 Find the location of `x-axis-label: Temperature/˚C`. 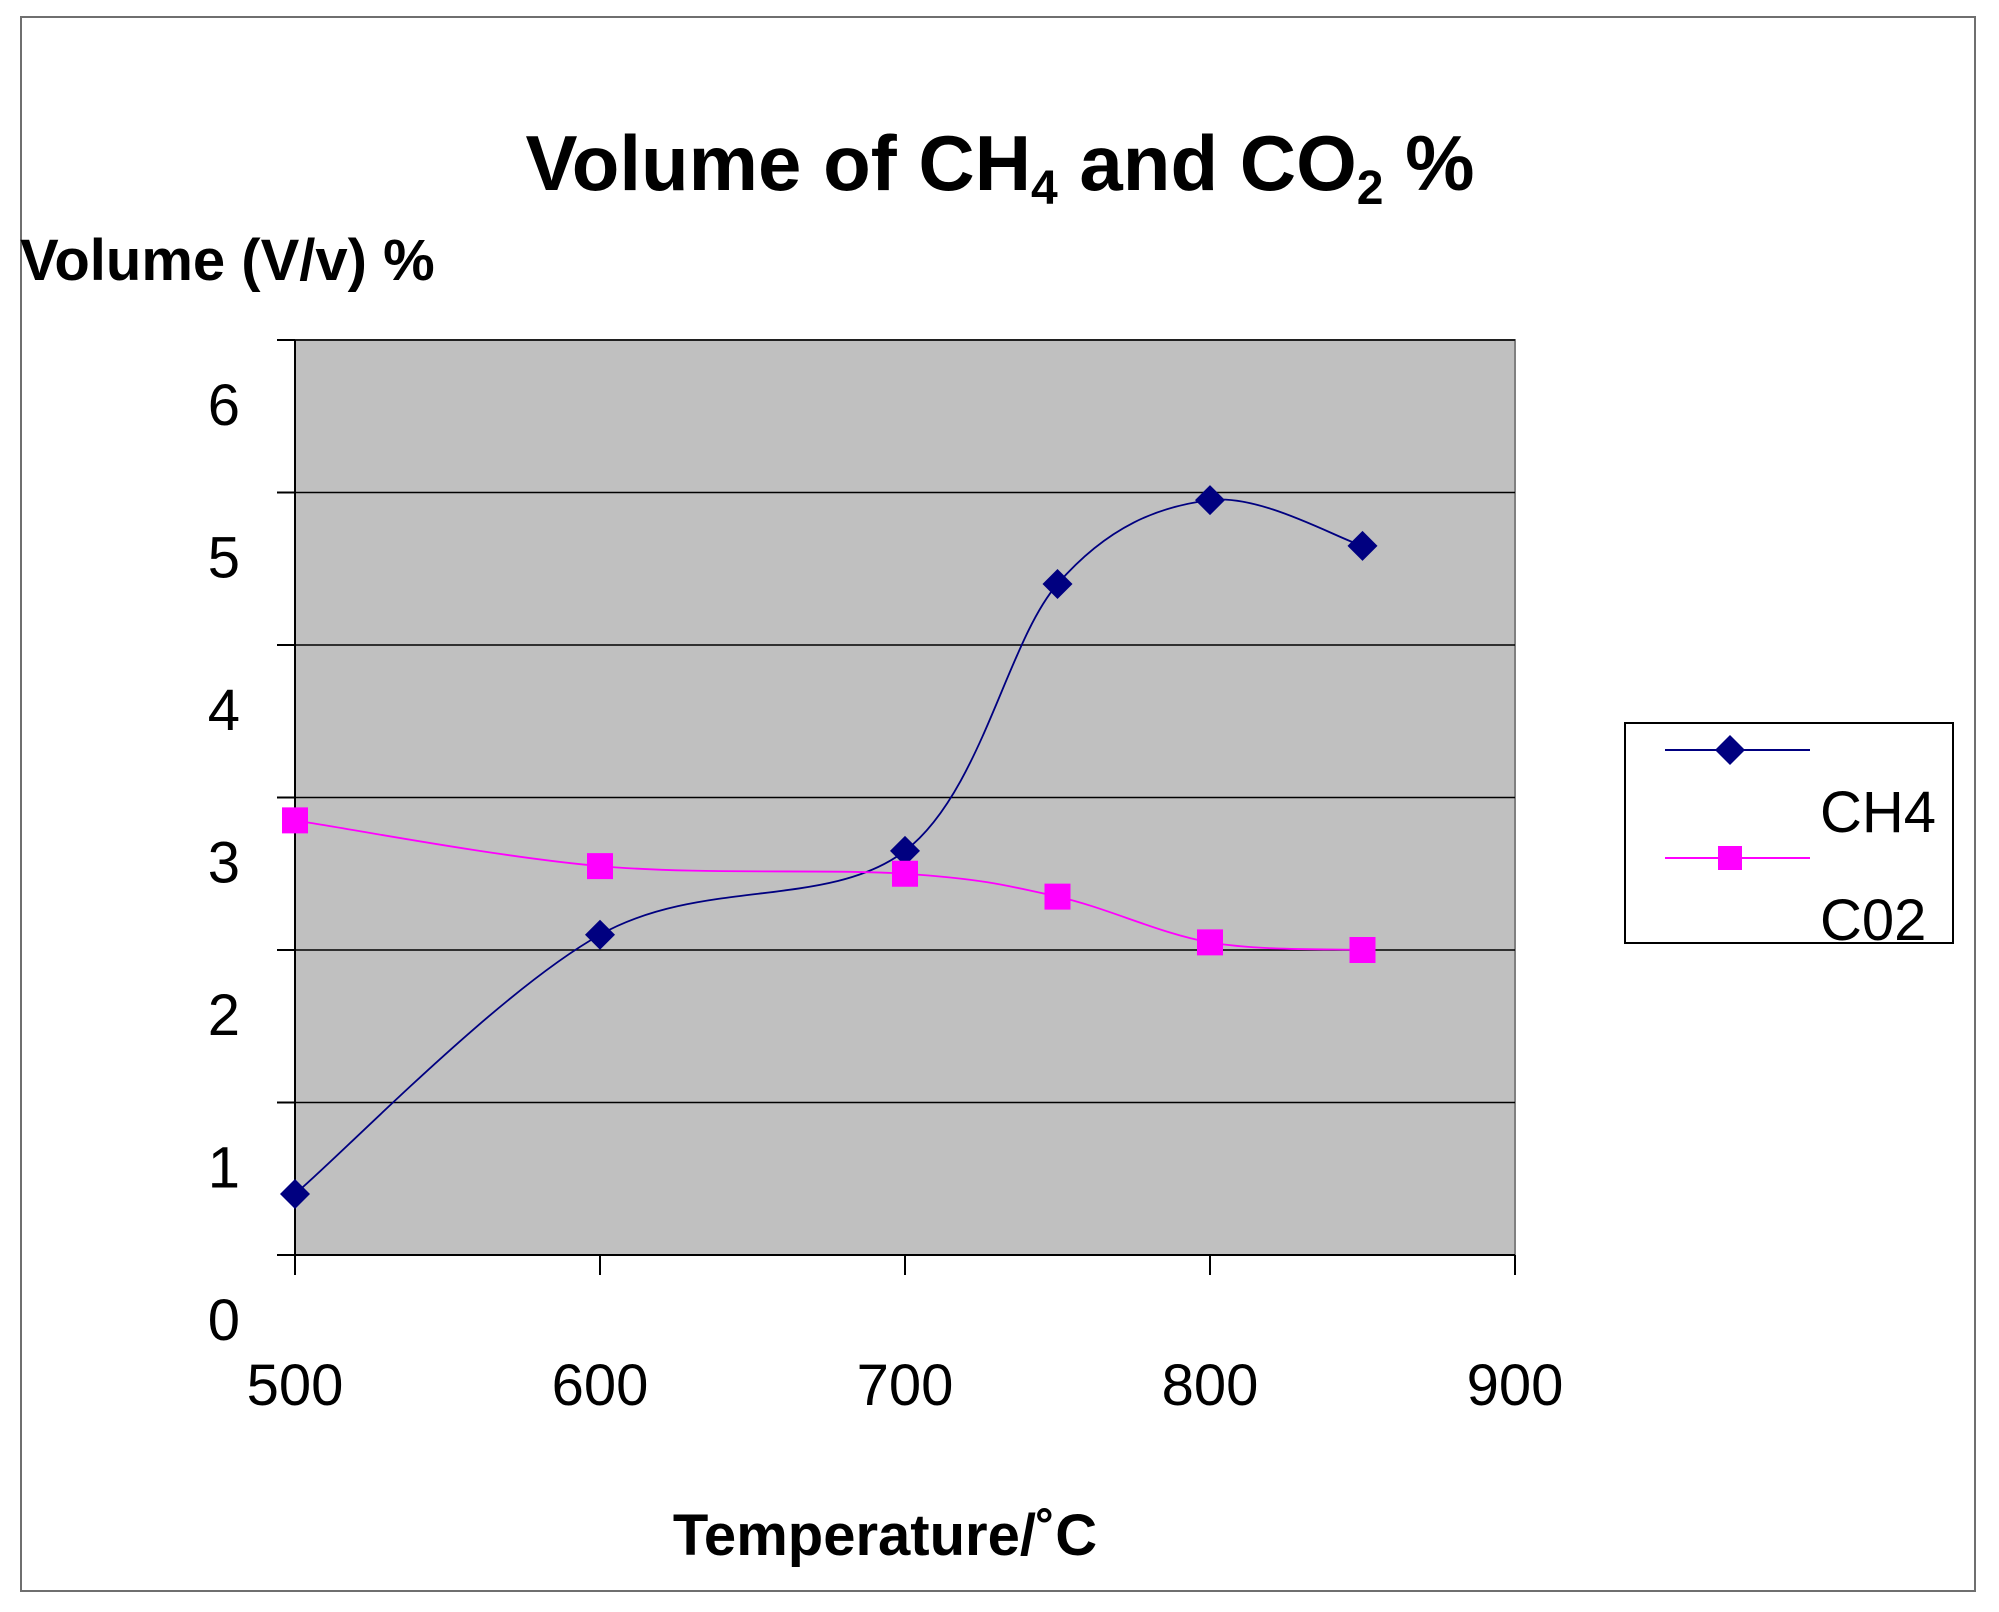

x-axis-label: Temperature/˚C is located at coordinates (885, 1535).